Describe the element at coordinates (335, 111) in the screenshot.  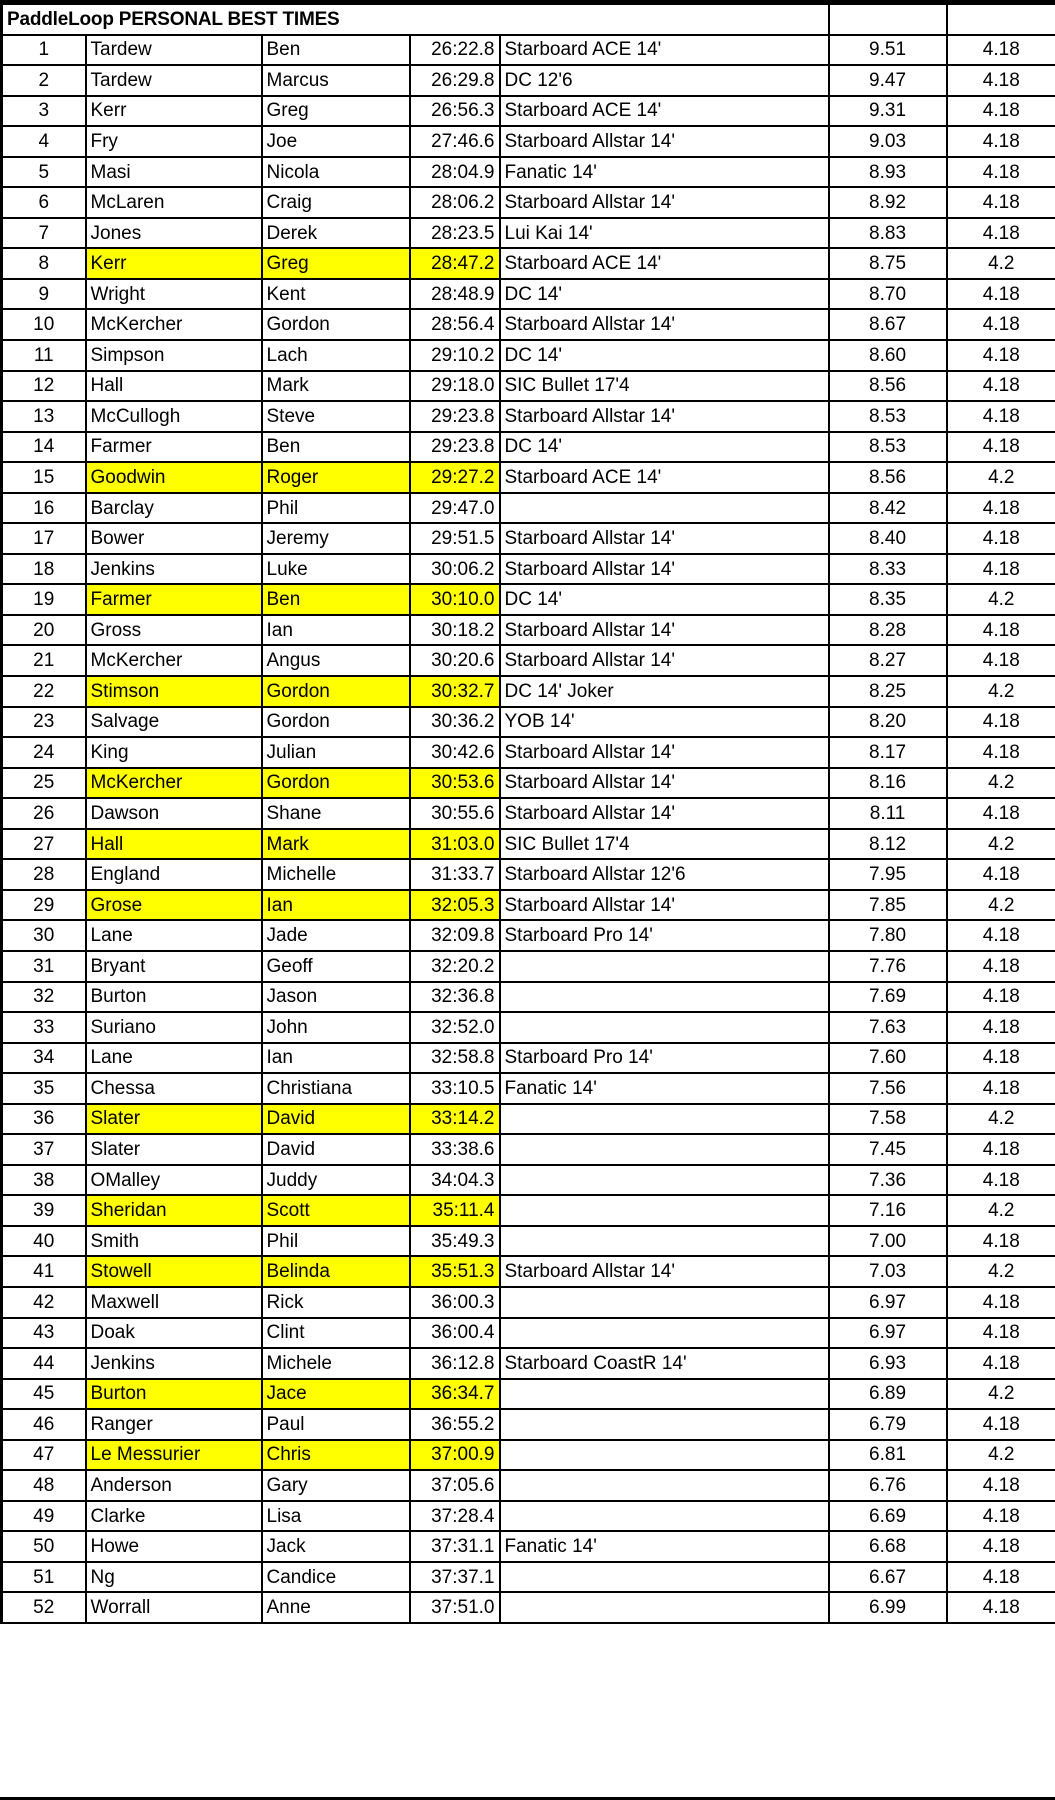
I see `cell-firstname: Greg` at that location.